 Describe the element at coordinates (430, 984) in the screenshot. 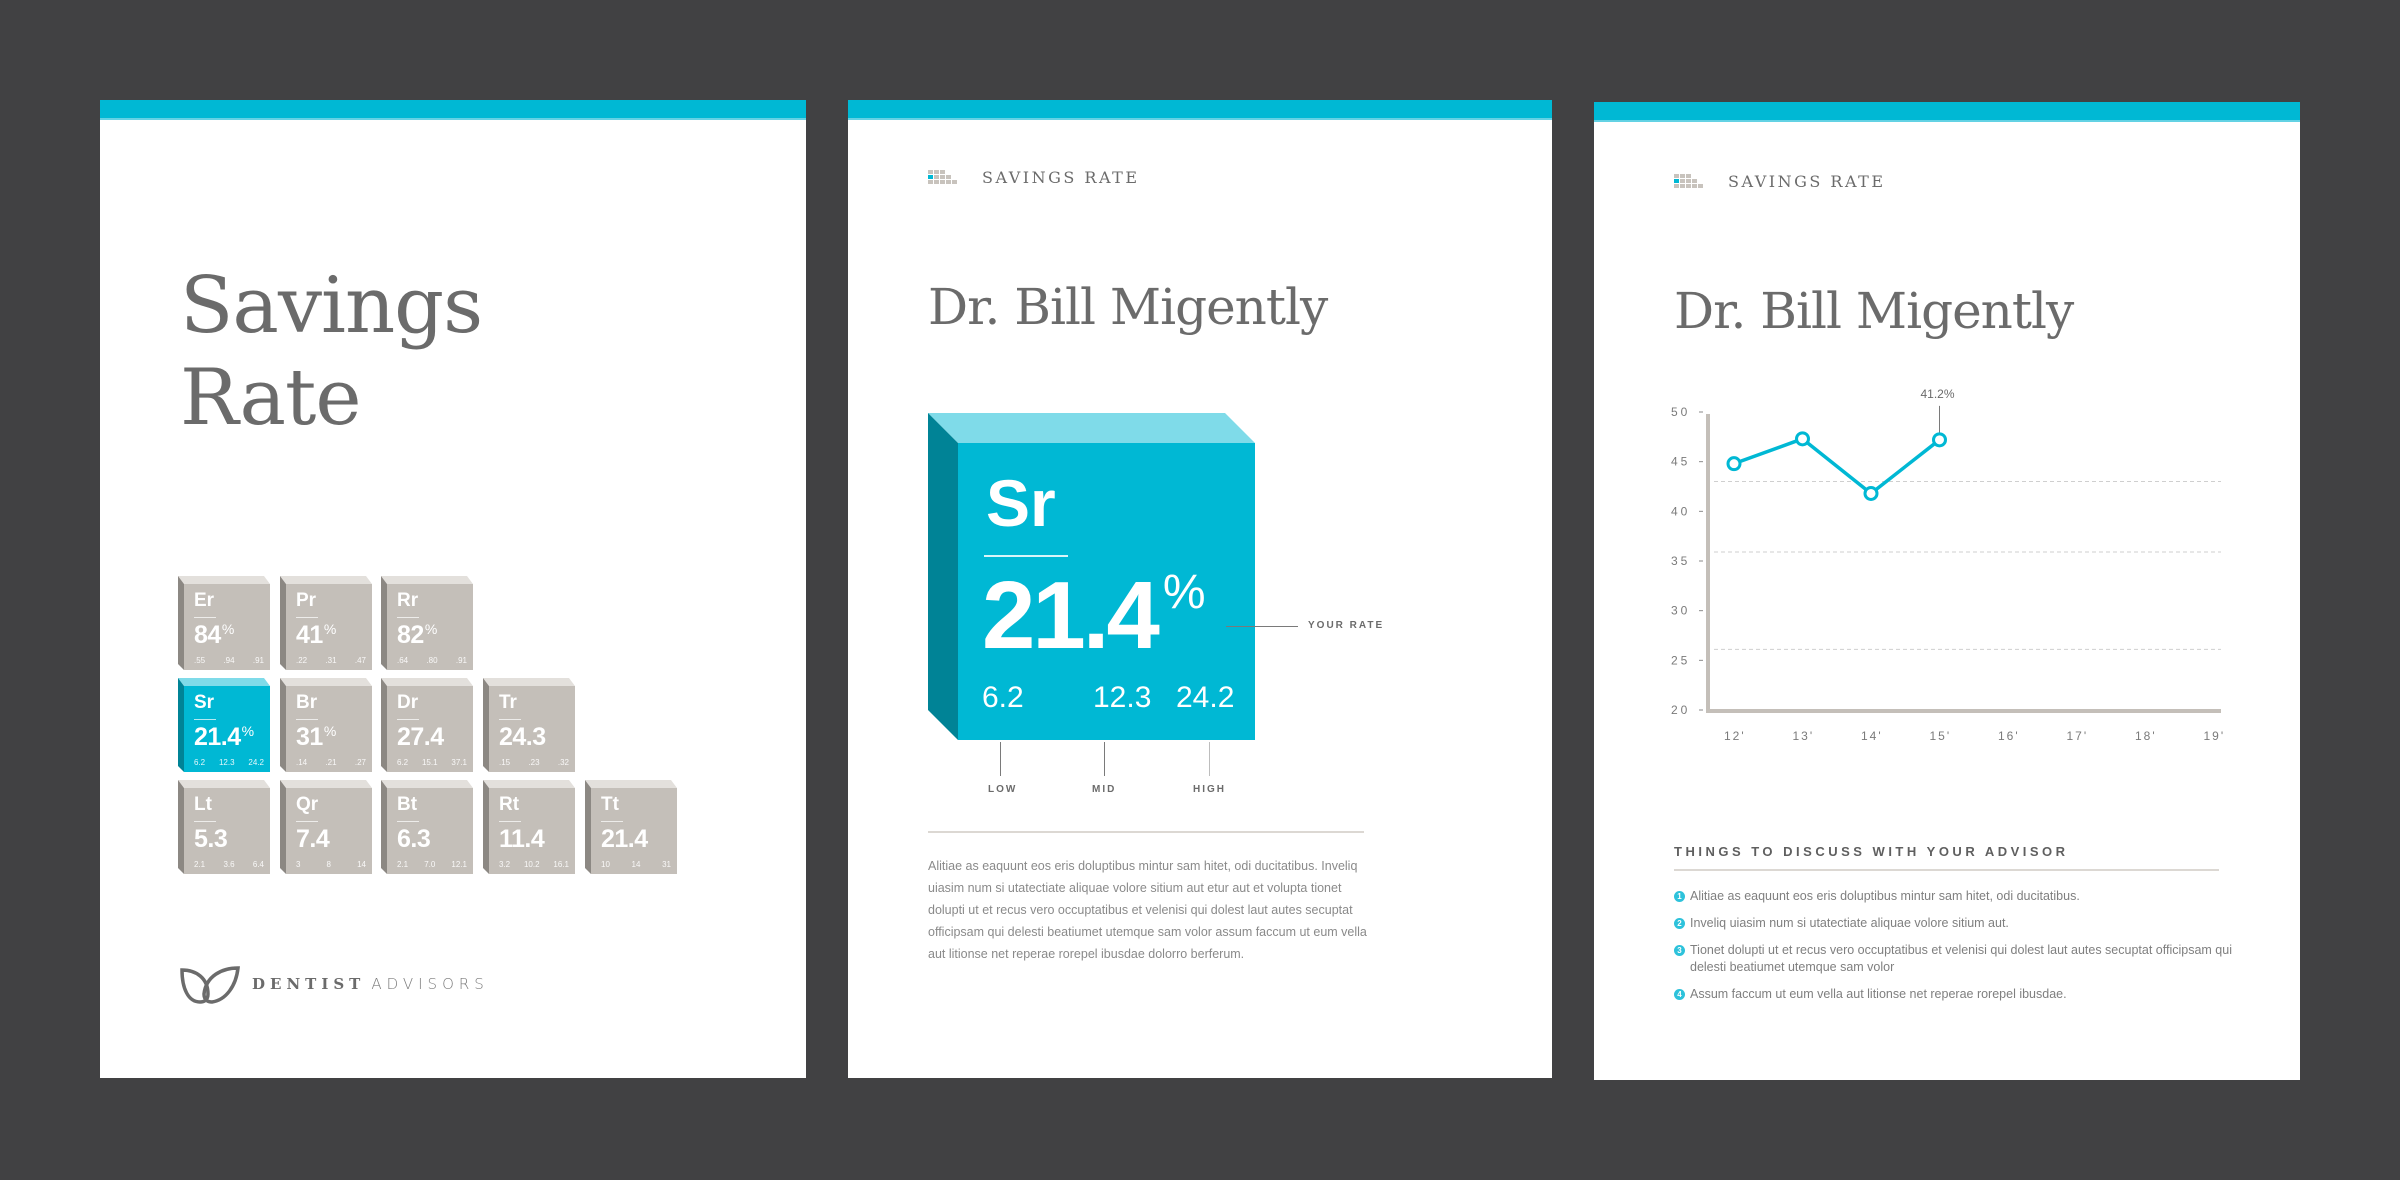

I see `logo-word-advisors: ADVISORS` at that location.